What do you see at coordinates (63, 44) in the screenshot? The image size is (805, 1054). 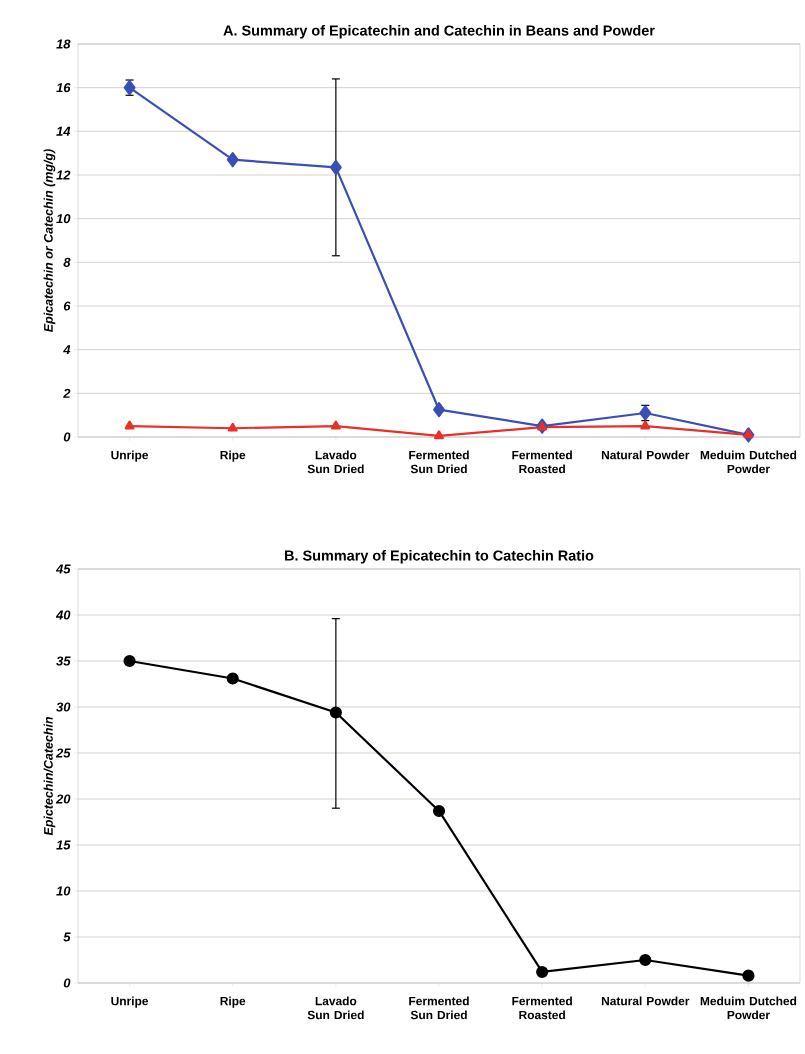 I see `y-tick-label: 18` at bounding box center [63, 44].